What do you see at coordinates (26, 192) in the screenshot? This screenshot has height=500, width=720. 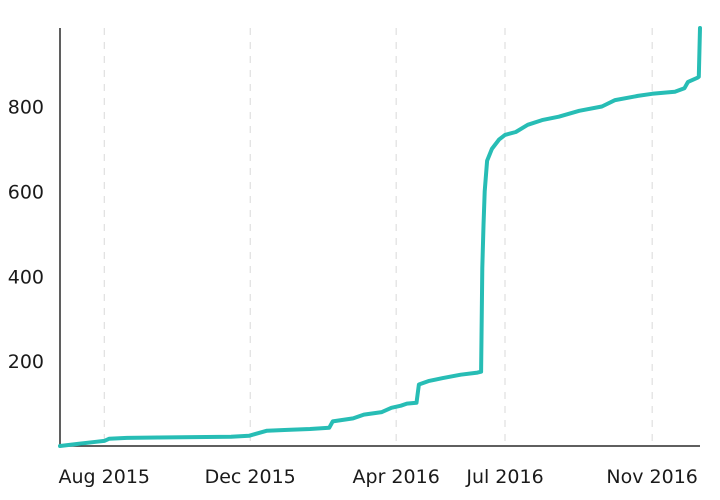 I see `y-tick-label: 600` at bounding box center [26, 192].